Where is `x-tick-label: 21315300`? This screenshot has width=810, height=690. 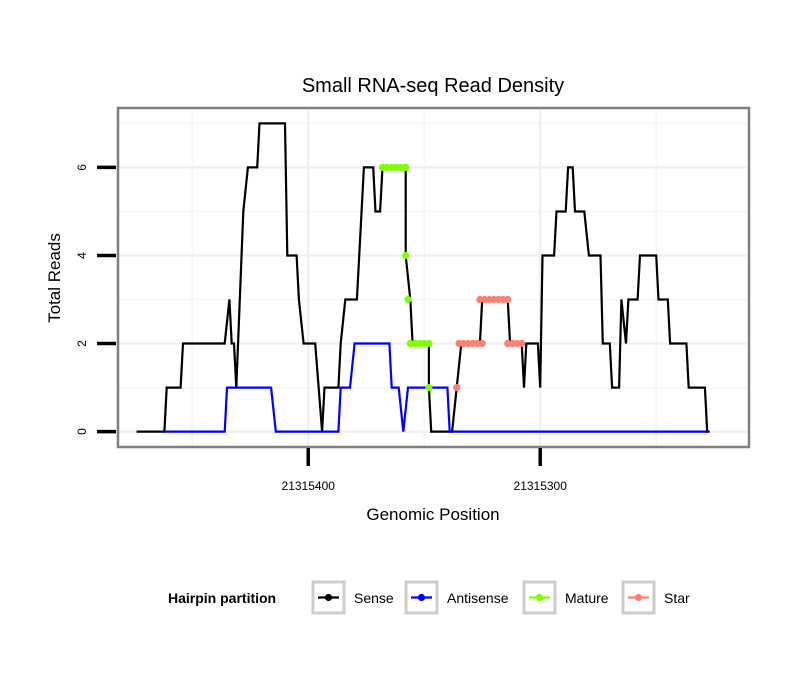
x-tick-label: 21315300 is located at coordinates (541, 486).